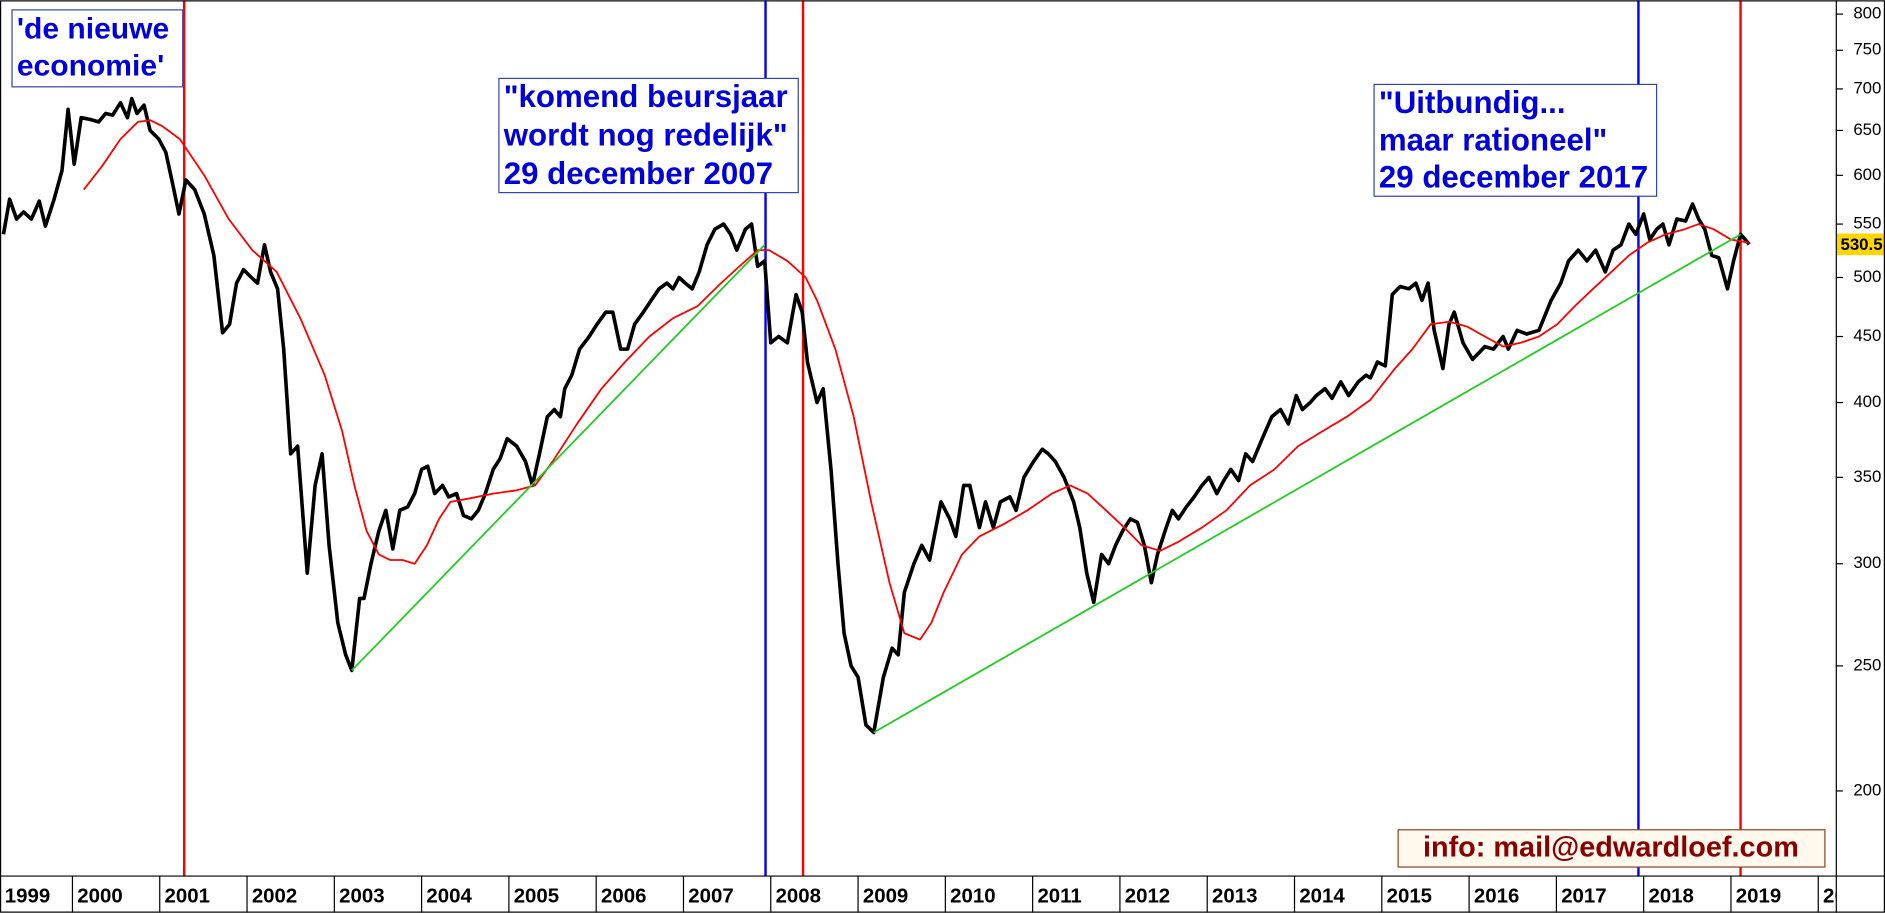  Describe the element at coordinates (1867, 789) in the screenshot. I see `y-tick-label: 200` at that location.